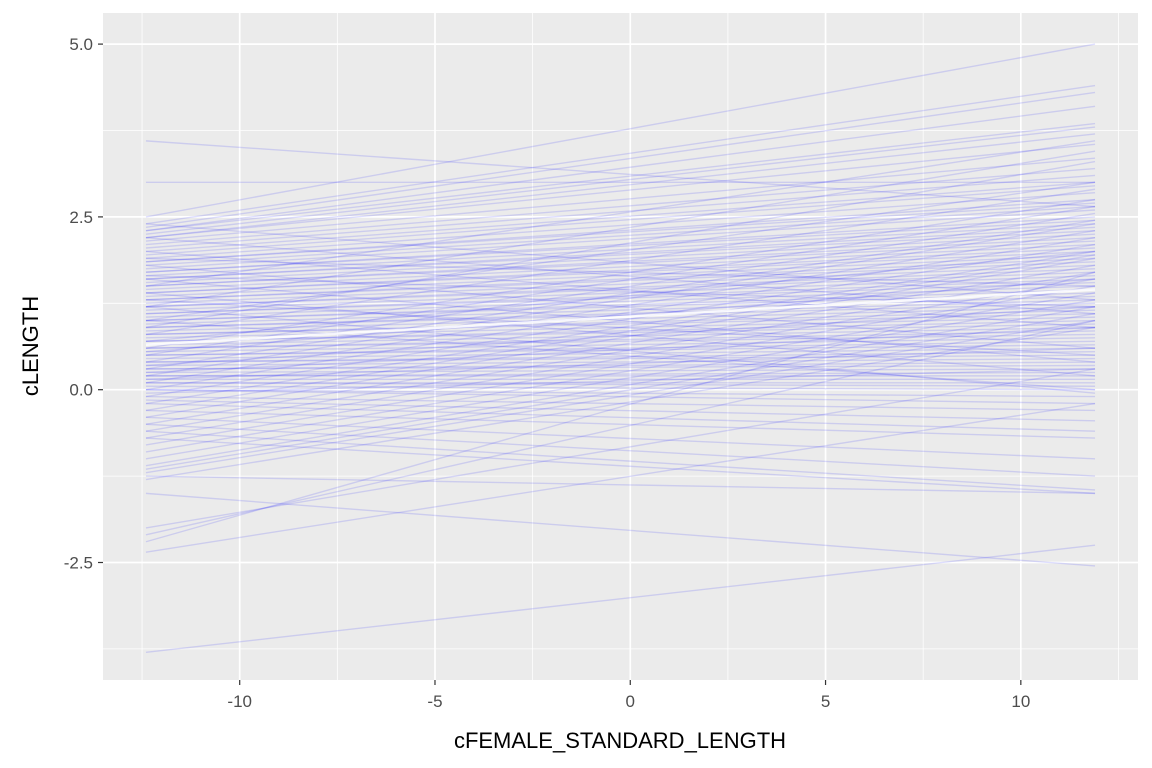  Describe the element at coordinates (81, 390) in the screenshot. I see `y-tick-label: 0.0` at that location.